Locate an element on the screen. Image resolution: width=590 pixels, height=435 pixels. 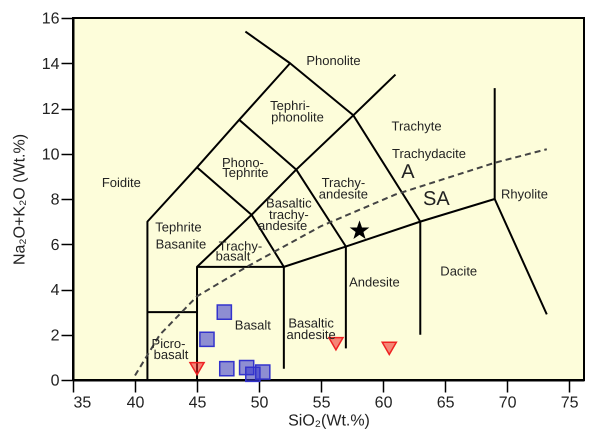
annotation: Tephrite is located at coordinates (178, 226).